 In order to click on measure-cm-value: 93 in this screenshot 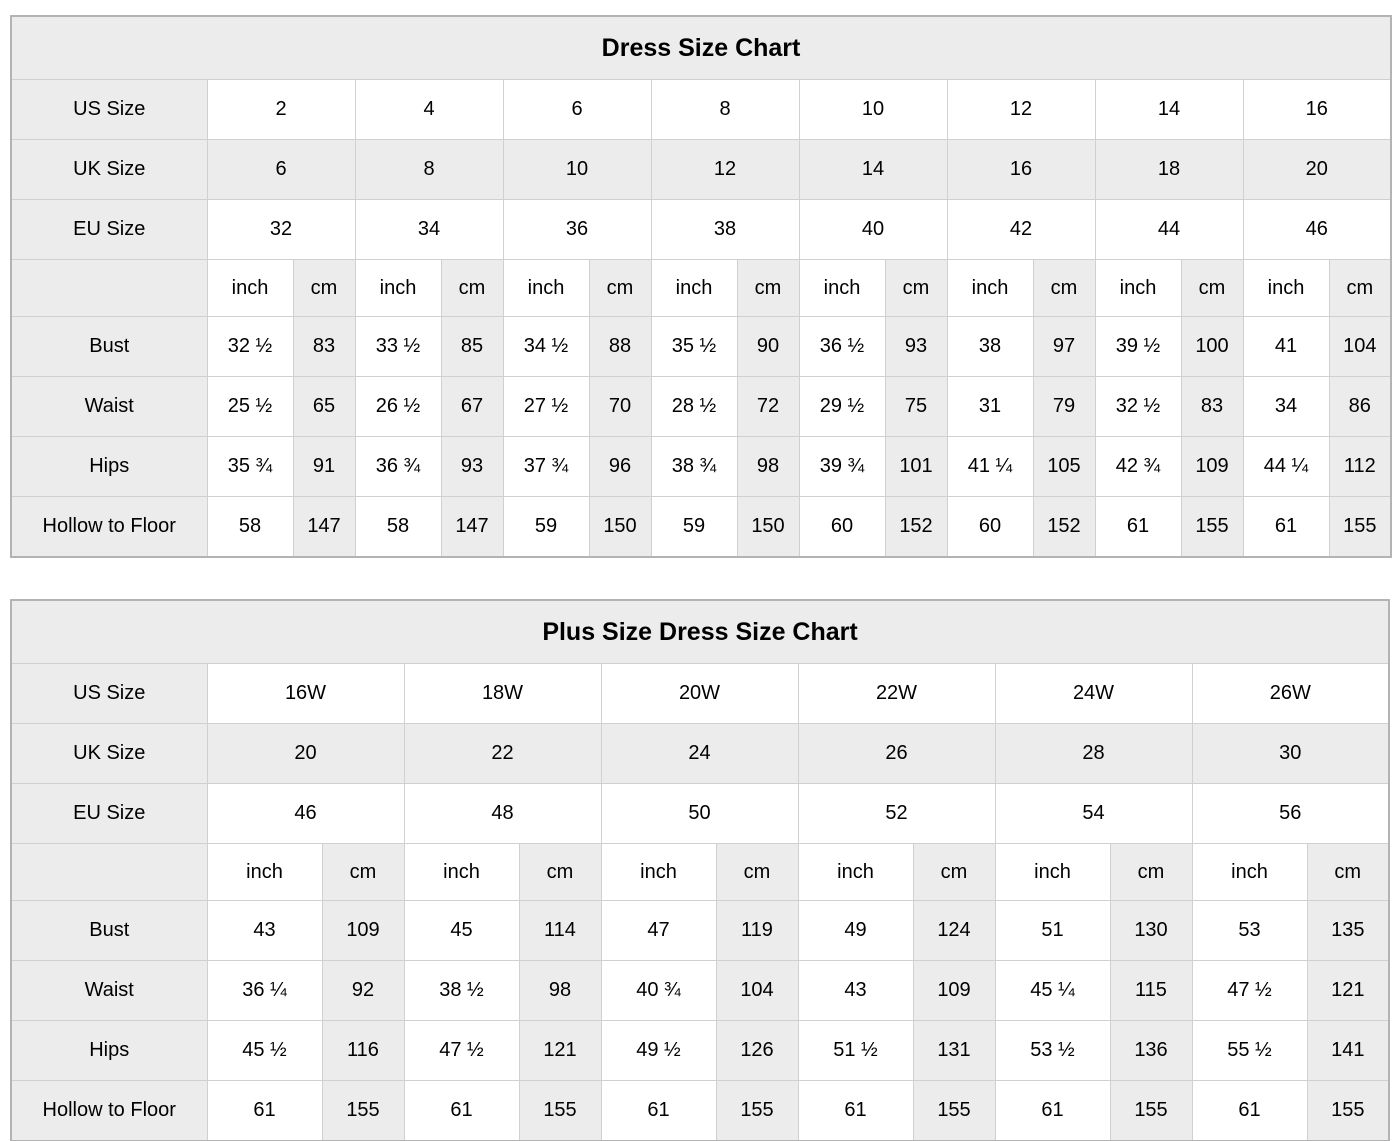, I will do `click(472, 466)`.